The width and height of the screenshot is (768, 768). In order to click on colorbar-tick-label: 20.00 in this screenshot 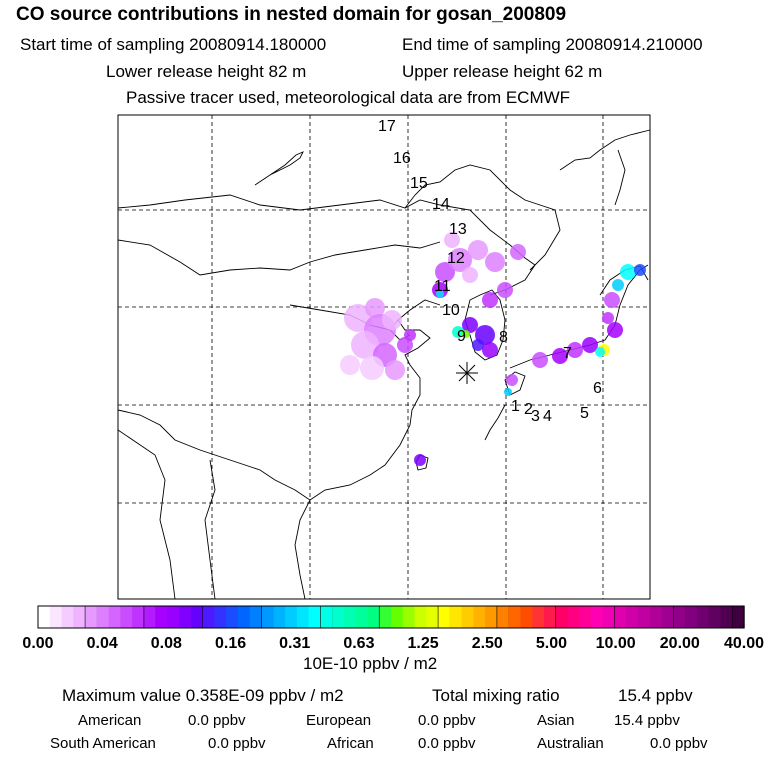, I will do `click(680, 643)`.